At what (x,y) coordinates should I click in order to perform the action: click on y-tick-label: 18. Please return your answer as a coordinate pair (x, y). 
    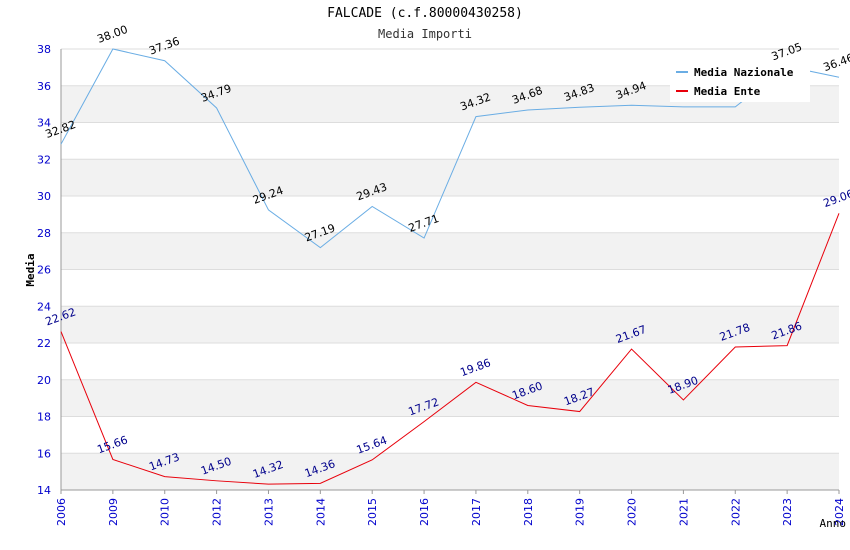
    Looking at the image, I should click on (44, 417).